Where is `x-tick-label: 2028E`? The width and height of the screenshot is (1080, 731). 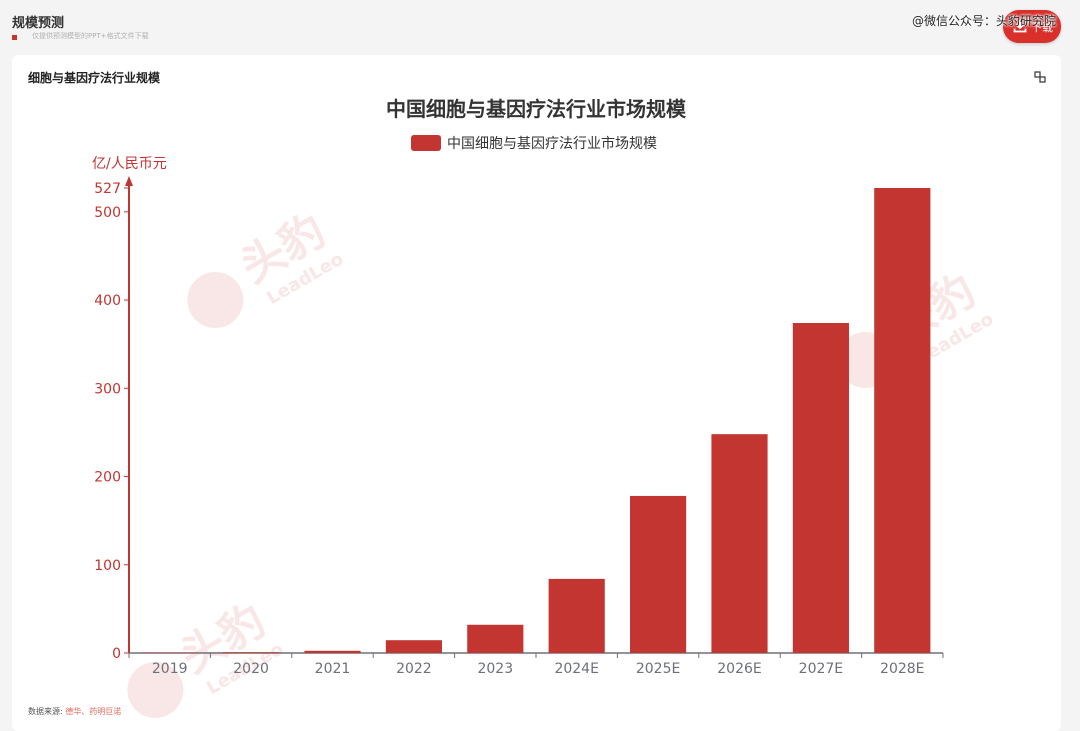
x-tick-label: 2028E is located at coordinates (902, 669).